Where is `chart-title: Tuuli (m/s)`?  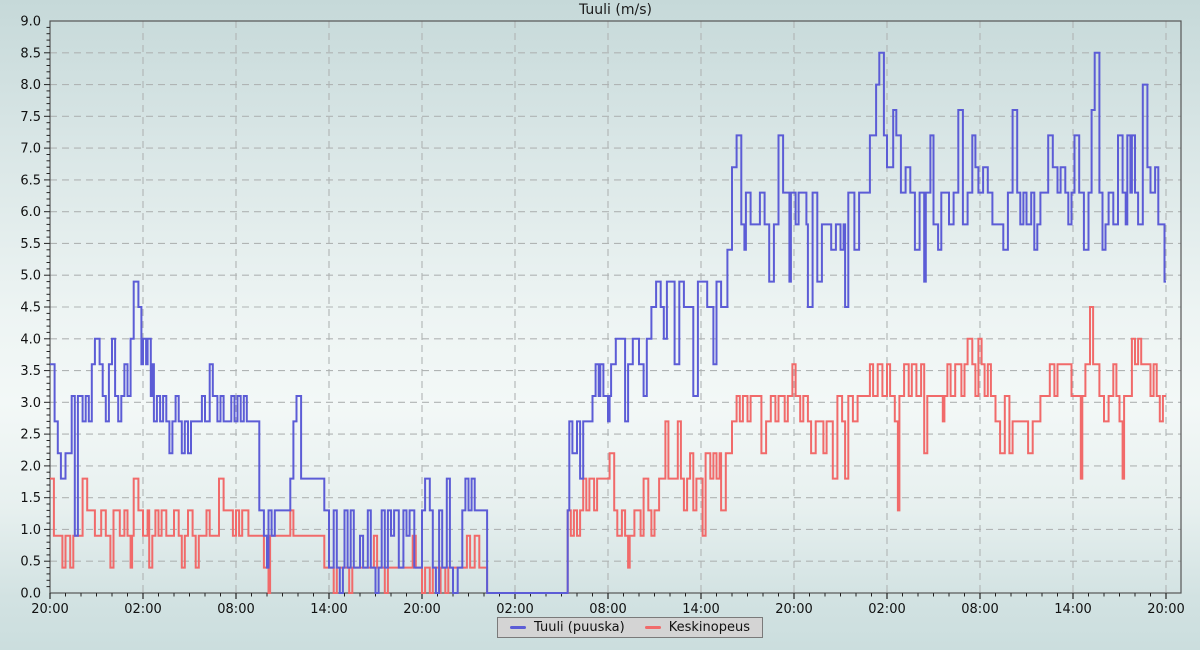 chart-title: Tuuli (m/s) is located at coordinates (615, 10).